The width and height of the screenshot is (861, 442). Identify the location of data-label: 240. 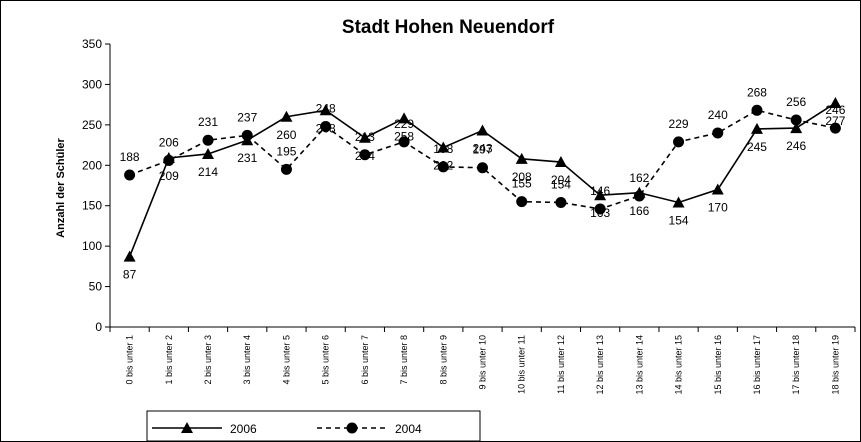
(718, 115).